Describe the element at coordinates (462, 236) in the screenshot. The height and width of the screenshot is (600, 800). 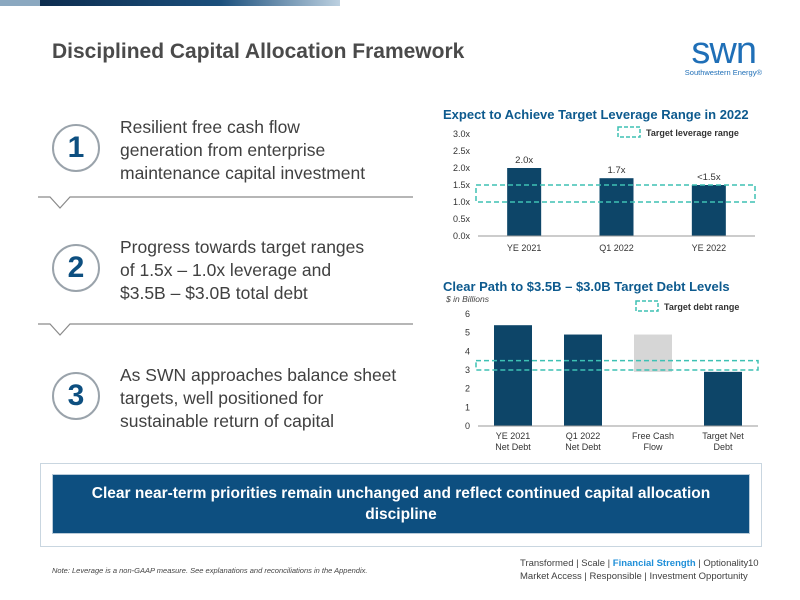
I see `y-tick-label: 0.0x` at that location.